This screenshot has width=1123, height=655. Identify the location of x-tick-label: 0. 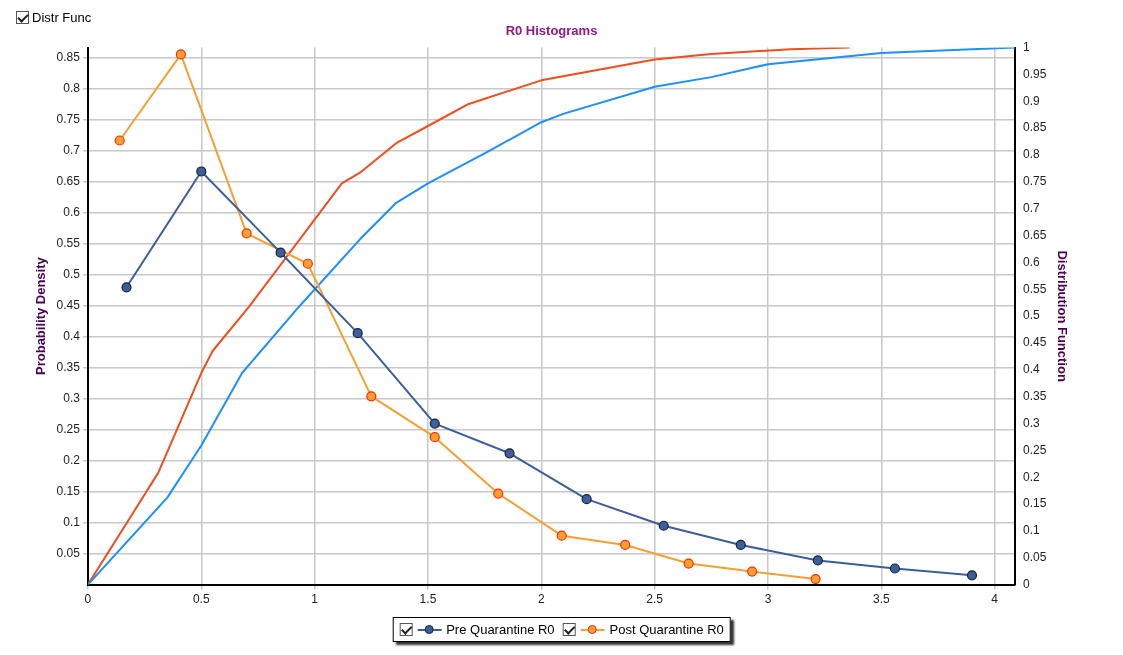
(88, 599).